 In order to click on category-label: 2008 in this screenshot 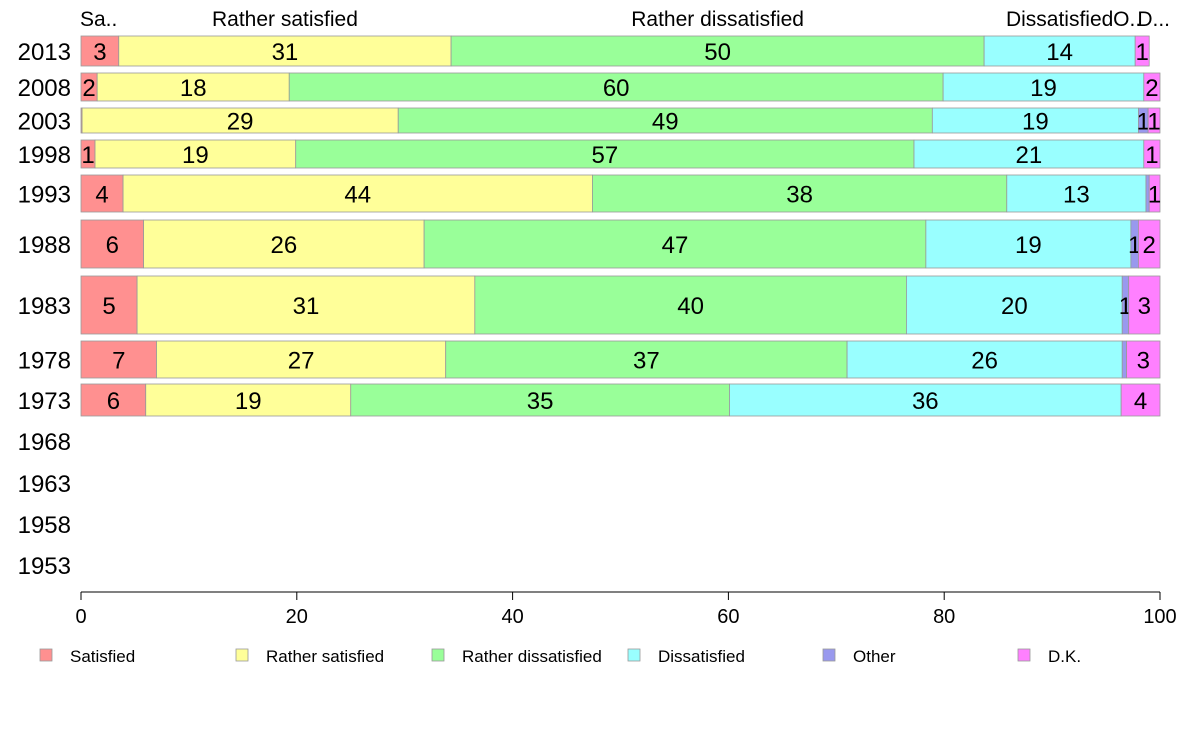, I will do `click(44, 88)`.